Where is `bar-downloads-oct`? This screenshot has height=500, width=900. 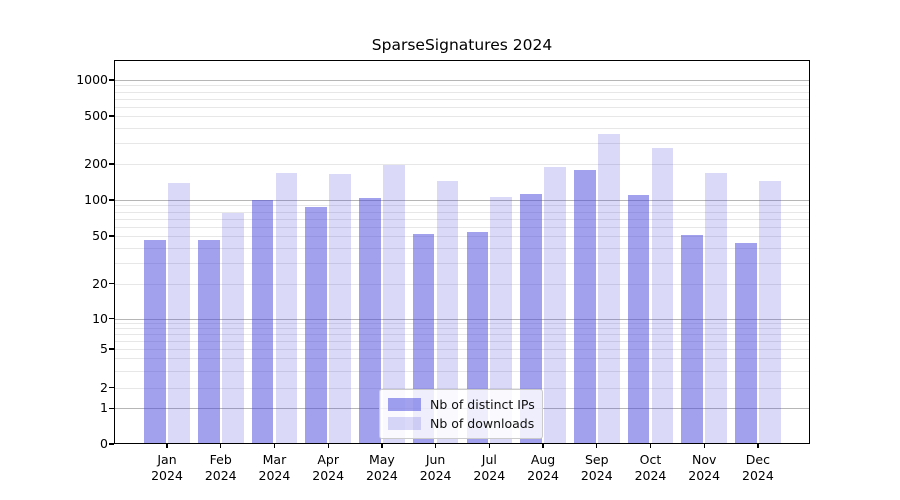
bar-downloads-oct is located at coordinates (662, 296).